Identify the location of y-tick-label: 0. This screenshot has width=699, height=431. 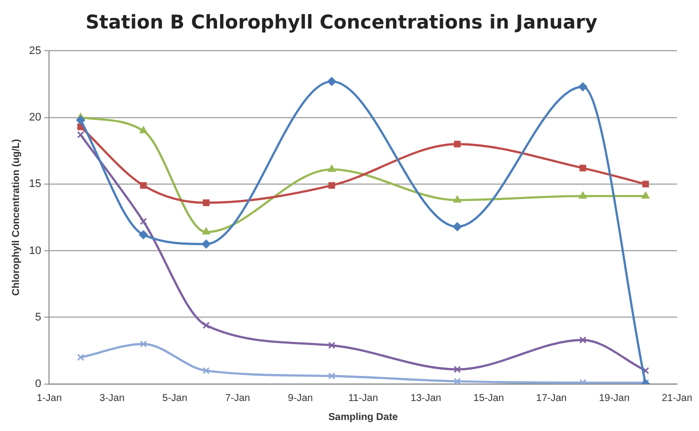
(38, 384).